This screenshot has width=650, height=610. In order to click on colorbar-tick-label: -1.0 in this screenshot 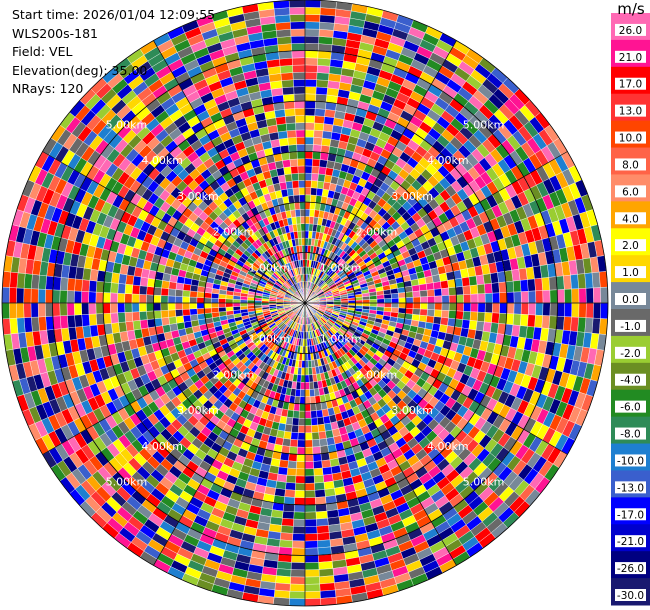, I will do `click(630, 327)`.